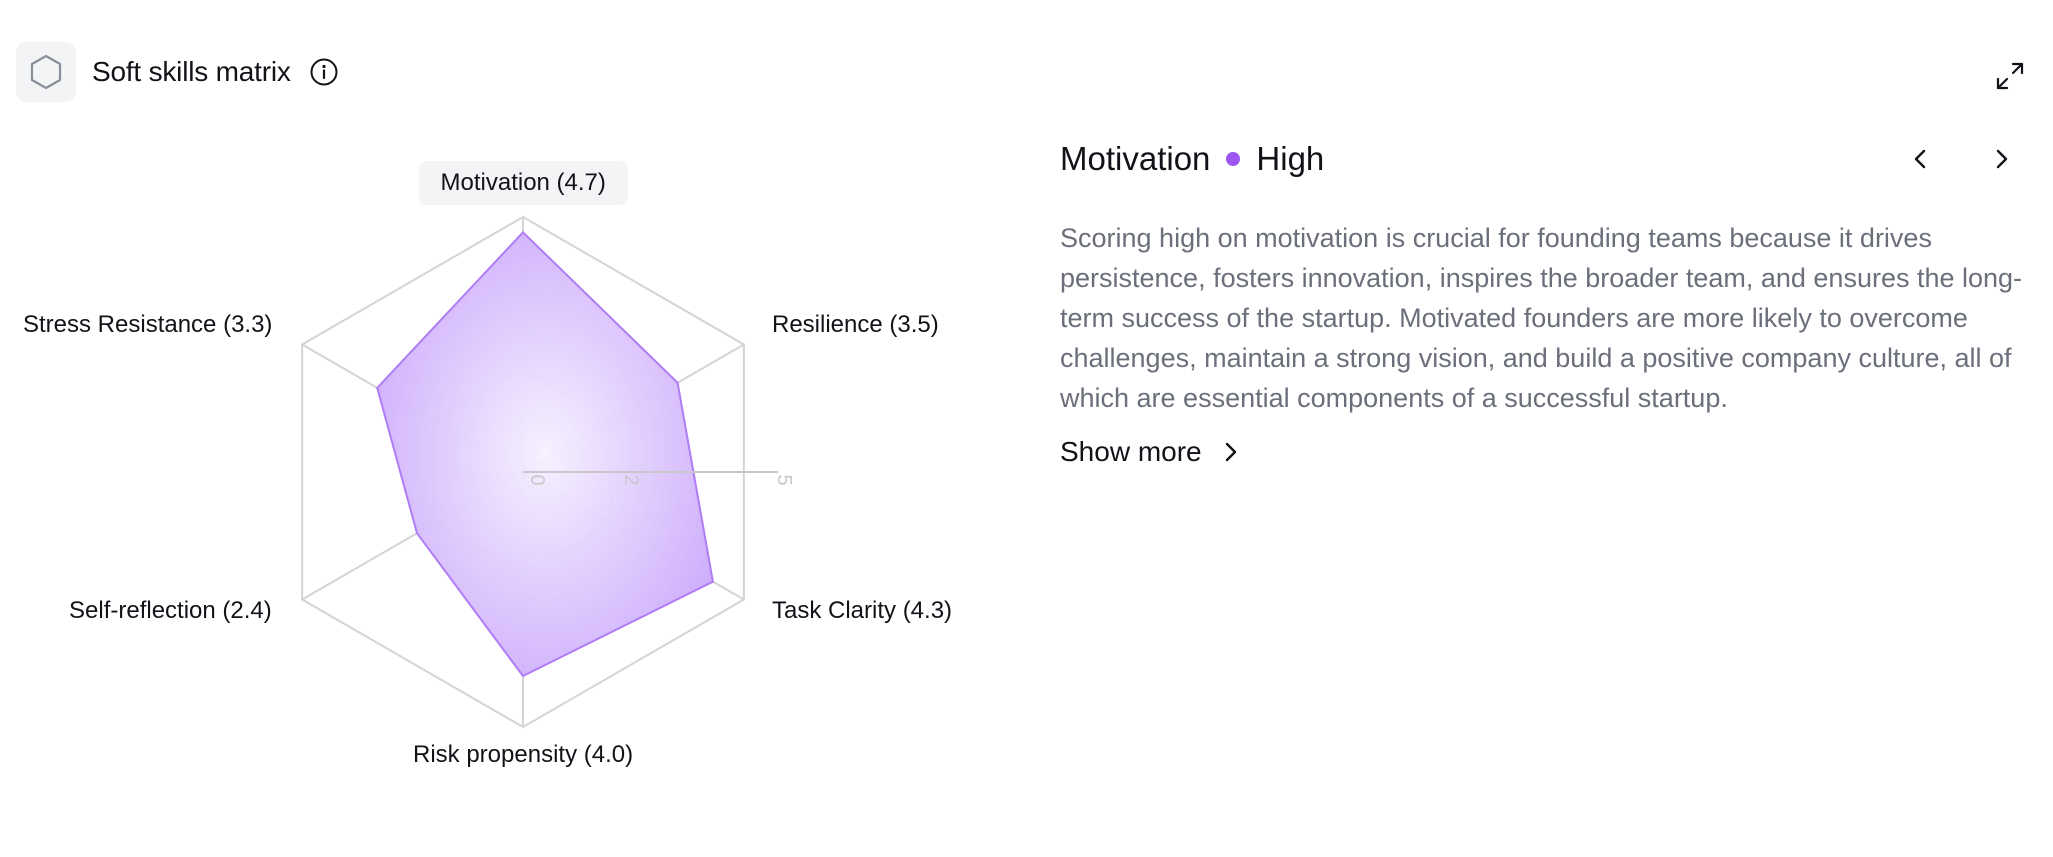  What do you see at coordinates (545, 454) in the screenshot?
I see `radar-data-area` at bounding box center [545, 454].